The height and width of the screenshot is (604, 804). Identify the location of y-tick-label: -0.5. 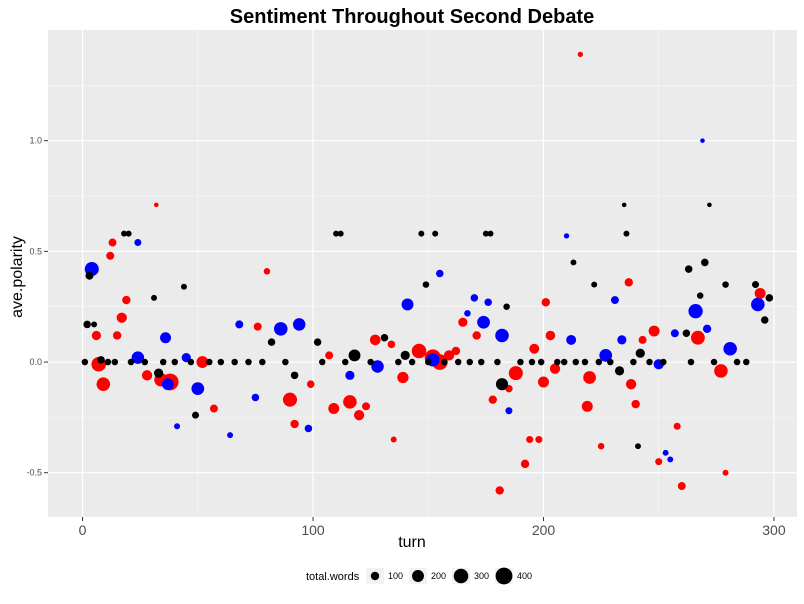
(34, 473).